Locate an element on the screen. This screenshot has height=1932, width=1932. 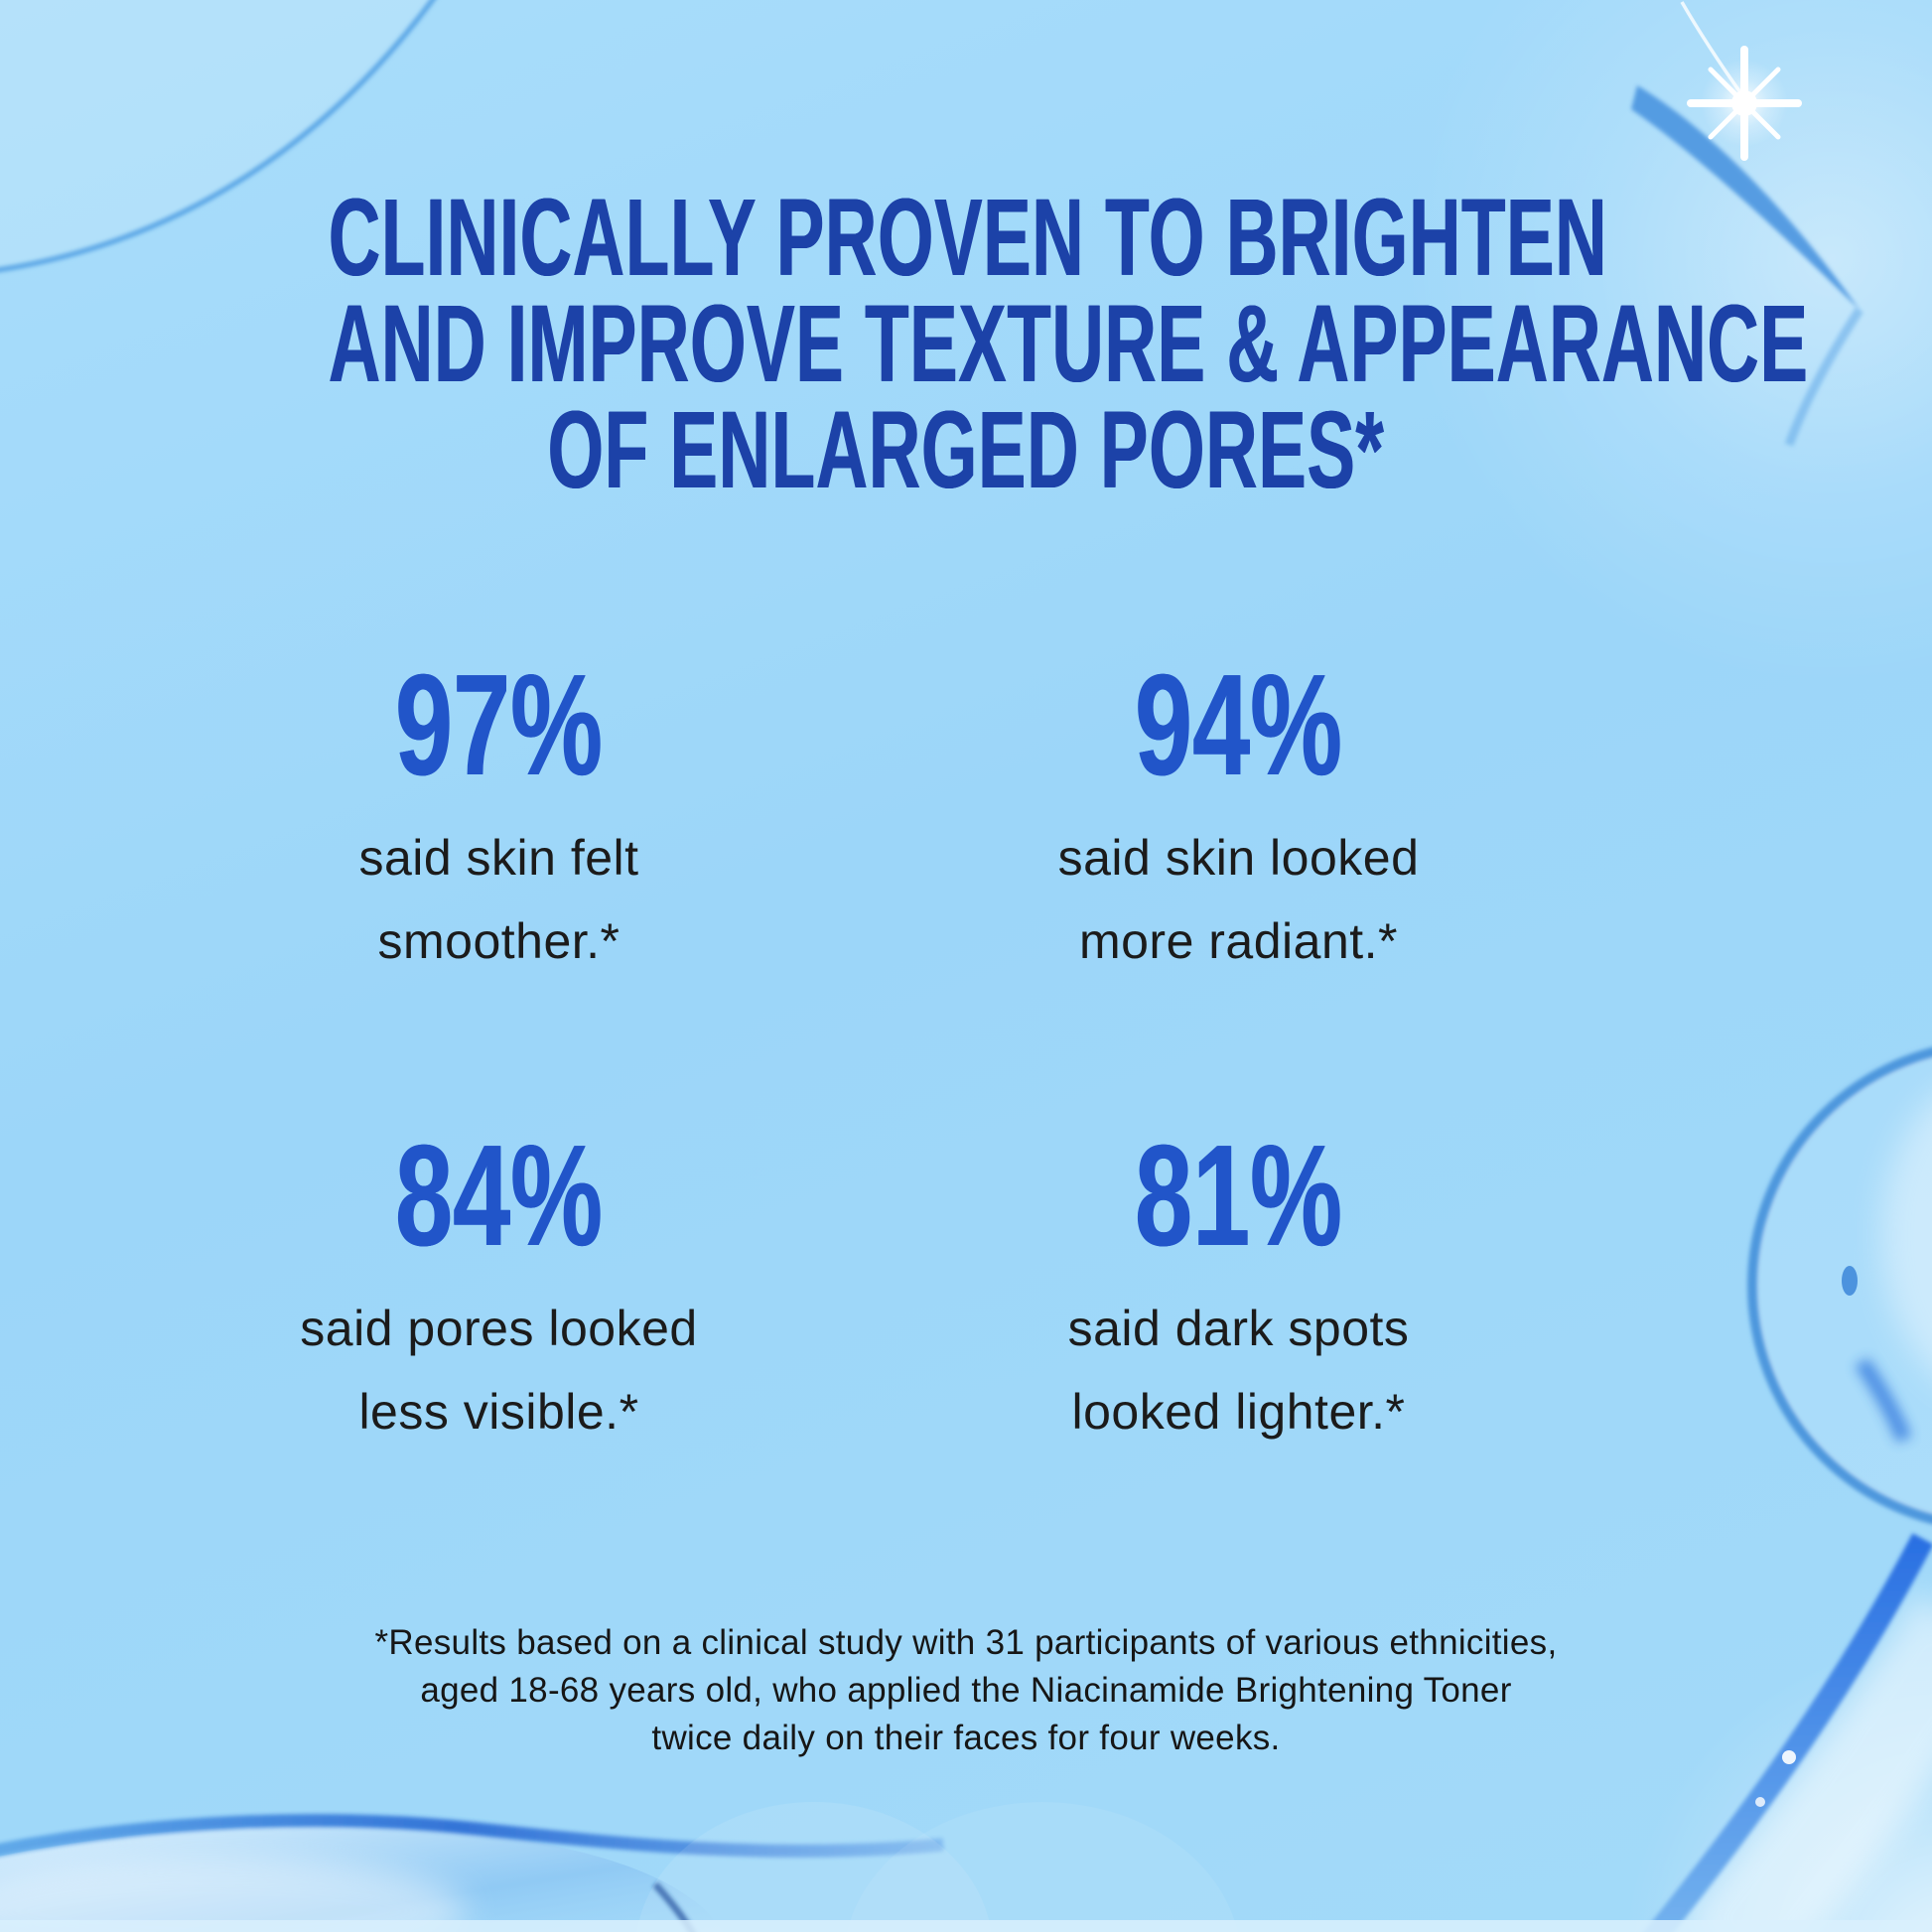
stat-description: said skin looked more radiant.* is located at coordinates (1239, 899).